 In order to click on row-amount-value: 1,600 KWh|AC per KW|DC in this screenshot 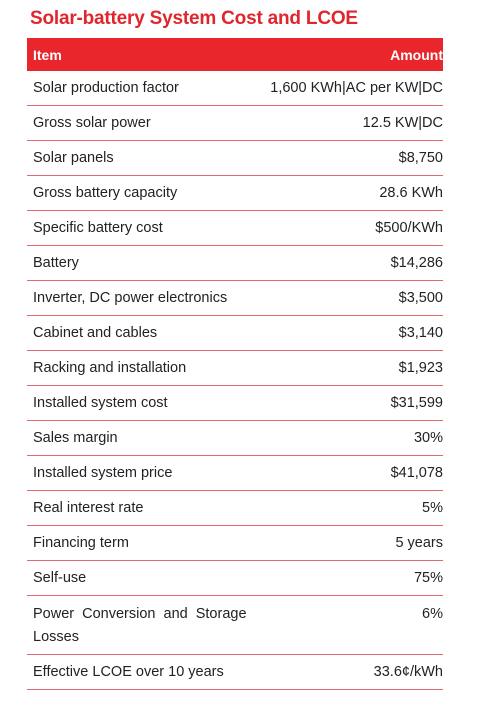, I will do `click(356, 87)`.